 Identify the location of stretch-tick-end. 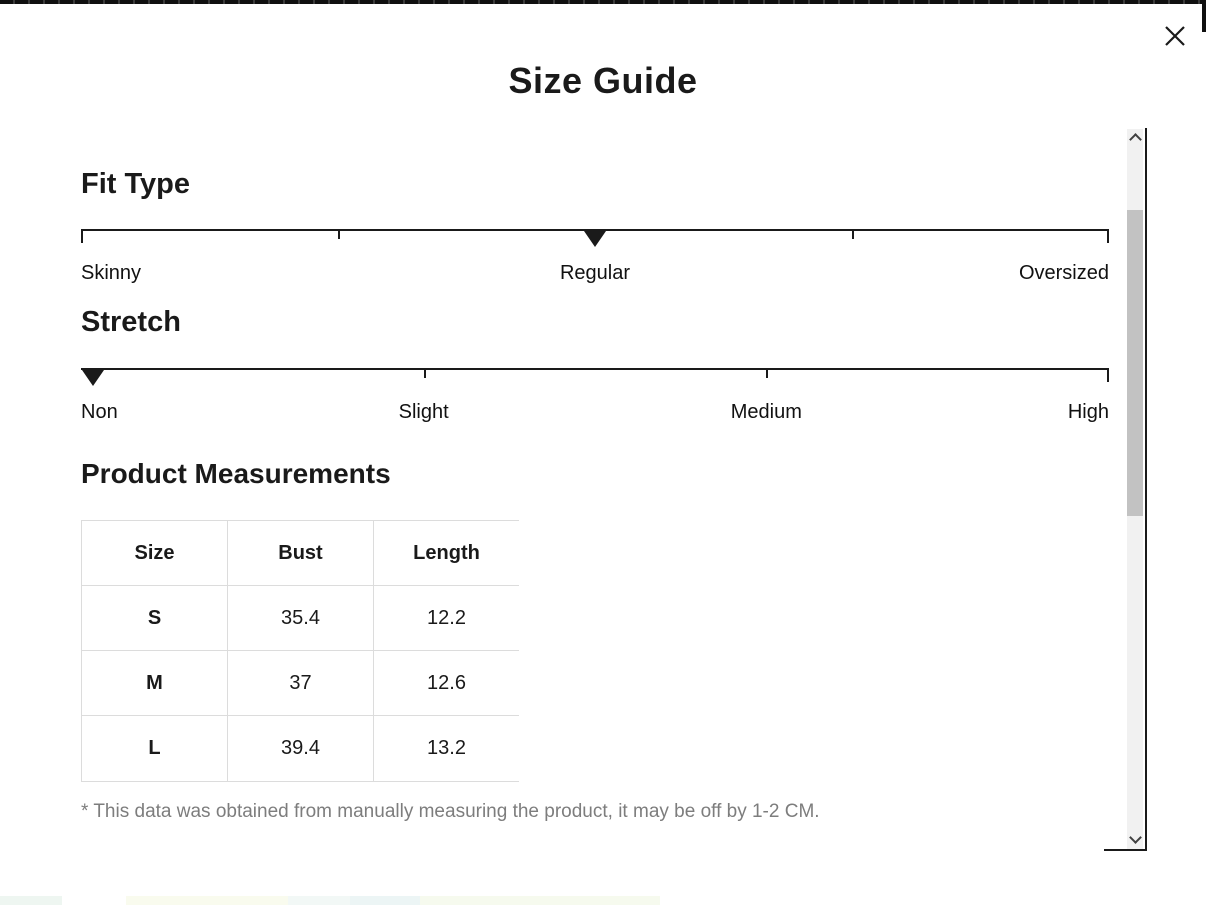
(1108, 375).